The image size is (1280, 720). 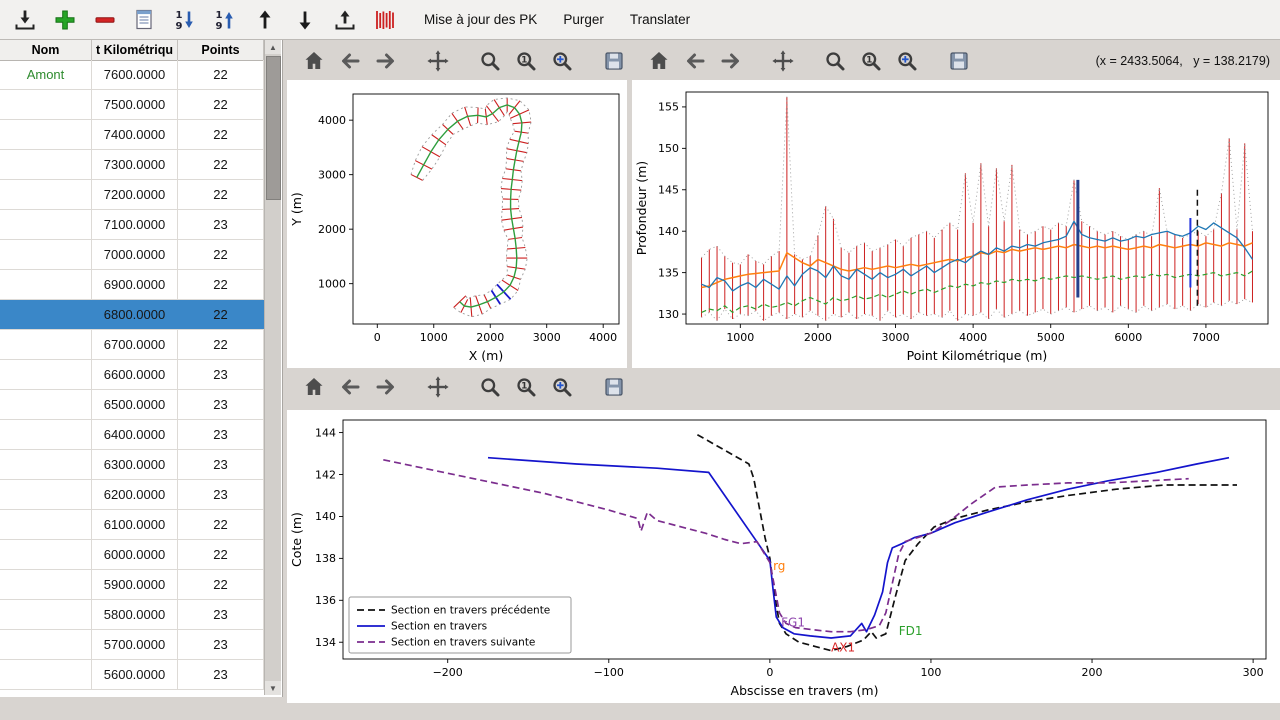 What do you see at coordinates (668, 272) in the screenshot?
I see `svg-text: 135` at bounding box center [668, 272].